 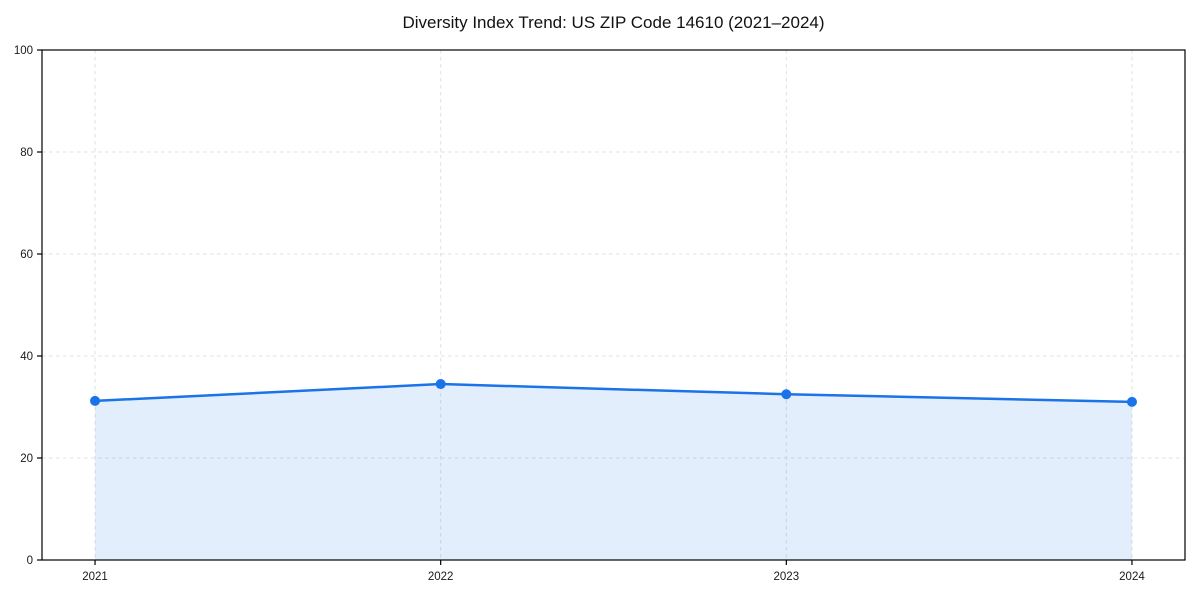 What do you see at coordinates (26, 255) in the screenshot?
I see `y-tick-label: 60` at bounding box center [26, 255].